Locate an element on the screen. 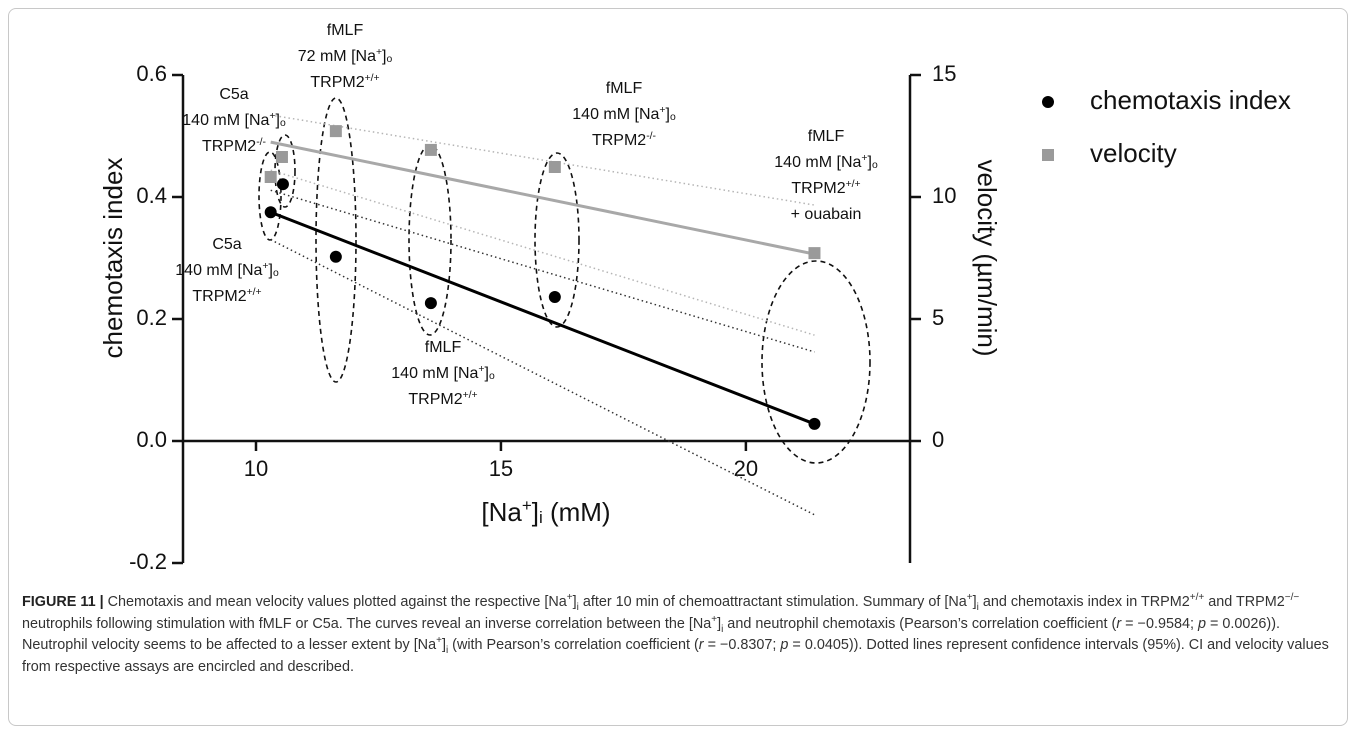 The width and height of the screenshot is (1358, 736). annotation: 72 mM [Na+]o is located at coordinates (345, 56).